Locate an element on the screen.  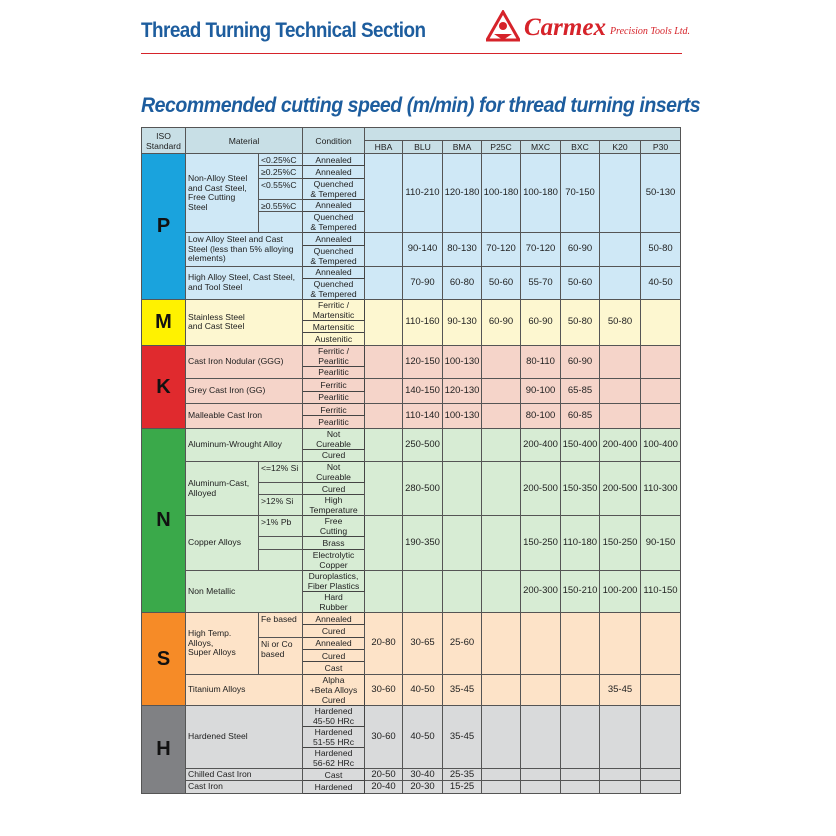
material-subtype: <=12% Si is located at coordinates (280, 472).